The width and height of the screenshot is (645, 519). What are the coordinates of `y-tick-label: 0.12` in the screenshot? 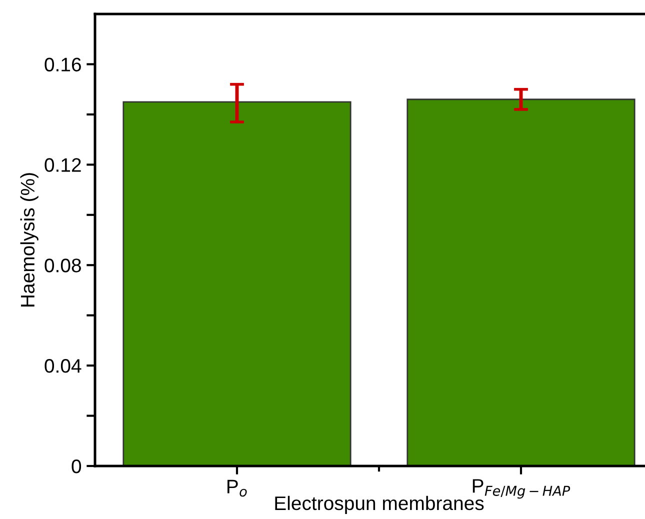 It's located at (62, 165).